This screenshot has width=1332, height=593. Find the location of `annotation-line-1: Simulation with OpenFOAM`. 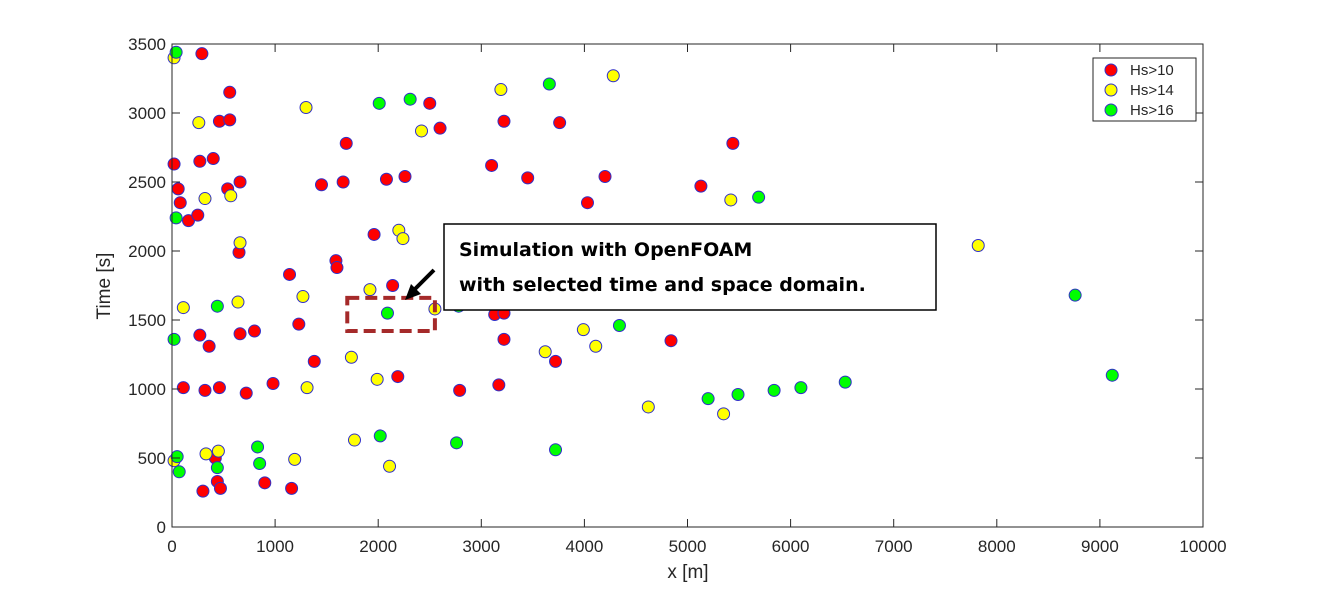

annotation-line-1: Simulation with OpenFOAM is located at coordinates (605, 250).